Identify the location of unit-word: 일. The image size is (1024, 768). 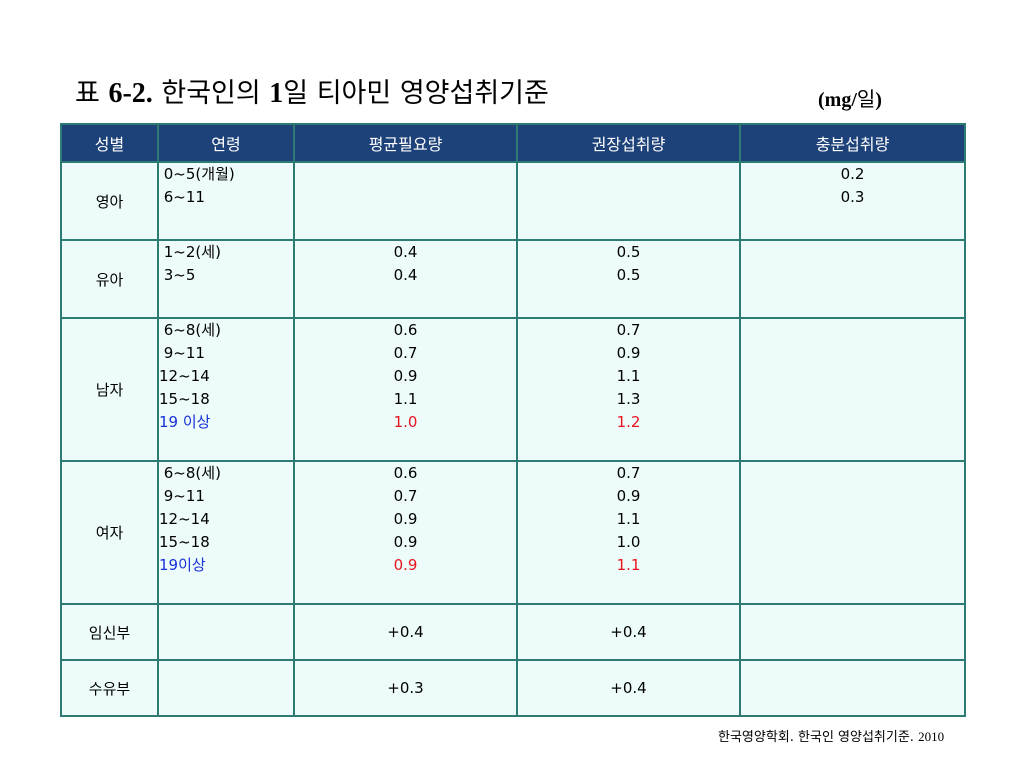
(866, 99).